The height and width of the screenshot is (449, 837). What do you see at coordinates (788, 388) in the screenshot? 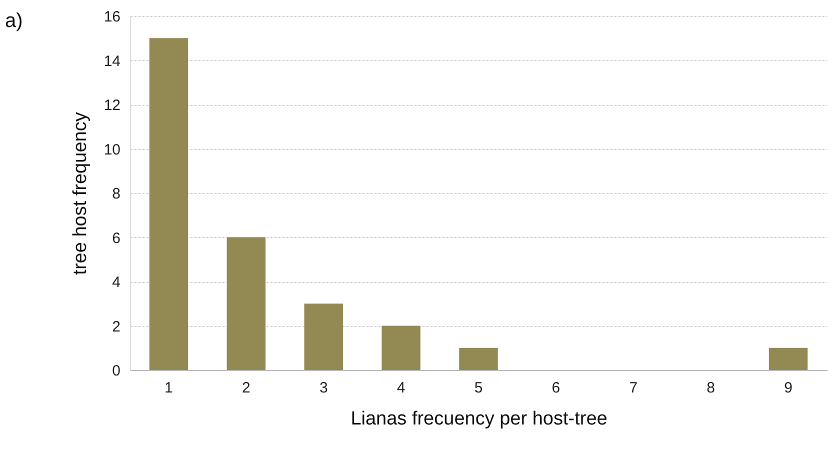
I see `x-tick-label: 9` at bounding box center [788, 388].